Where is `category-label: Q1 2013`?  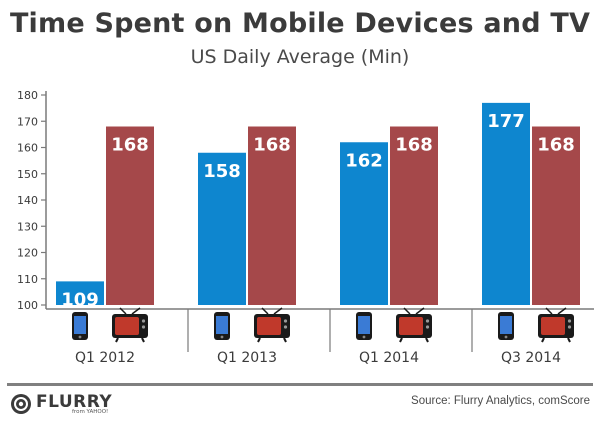
category-label: Q1 2013 is located at coordinates (247, 358).